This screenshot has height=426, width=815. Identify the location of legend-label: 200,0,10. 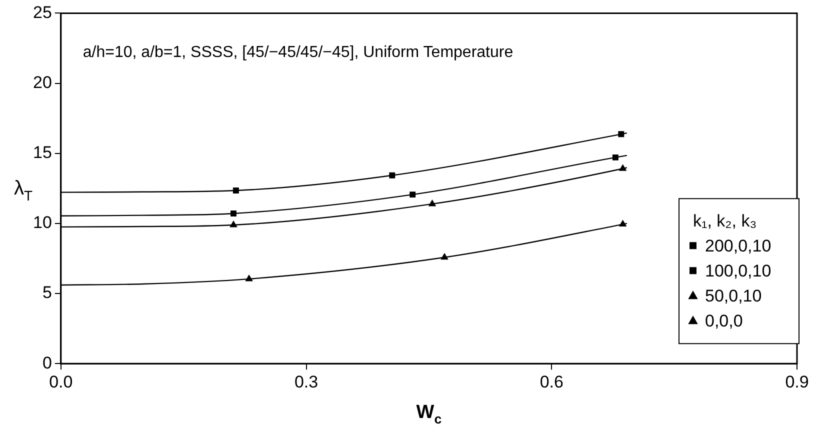
(738, 246).